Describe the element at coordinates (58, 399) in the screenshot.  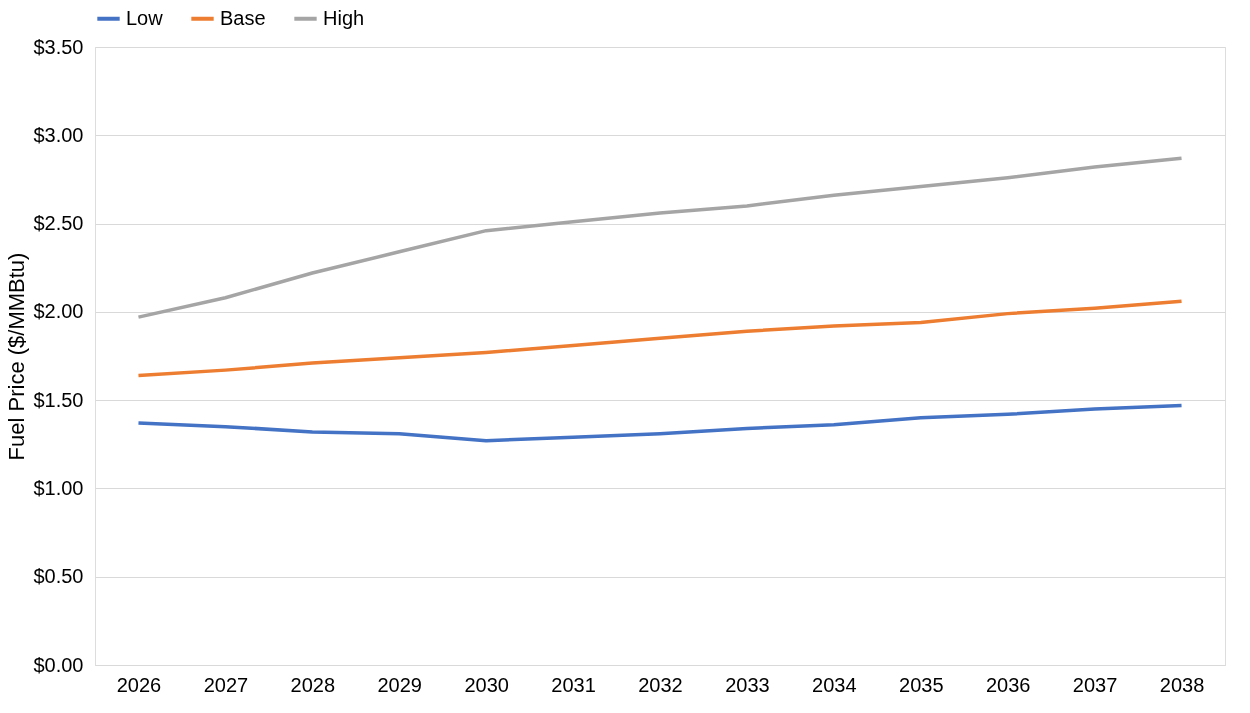
I see `y-tick-label: $1.50` at that location.